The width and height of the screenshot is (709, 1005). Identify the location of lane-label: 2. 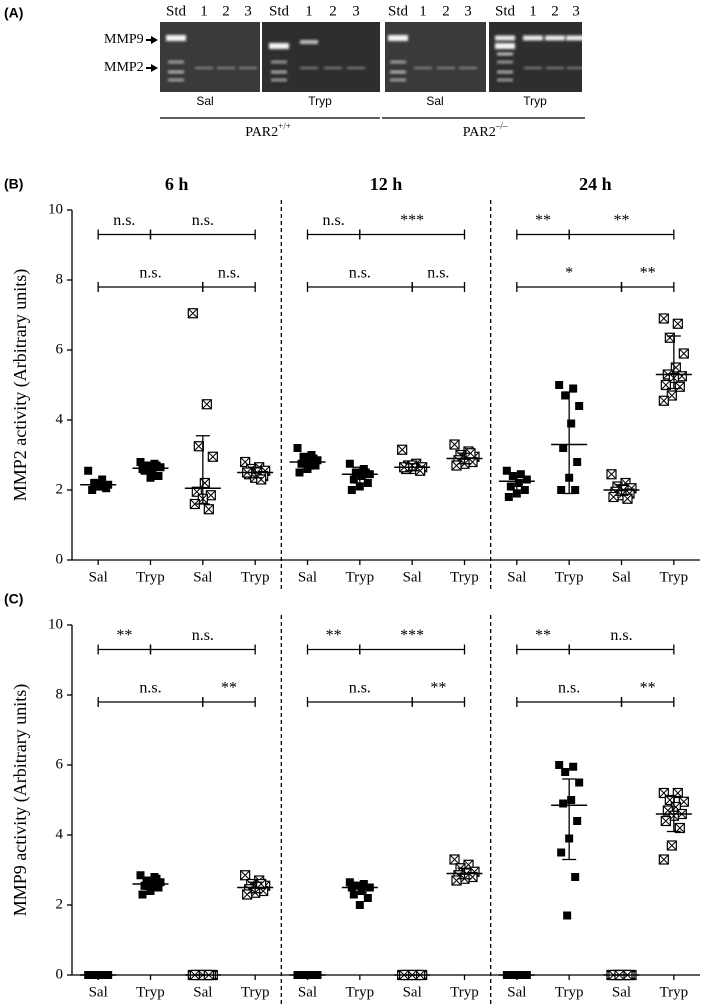
(226, 11).